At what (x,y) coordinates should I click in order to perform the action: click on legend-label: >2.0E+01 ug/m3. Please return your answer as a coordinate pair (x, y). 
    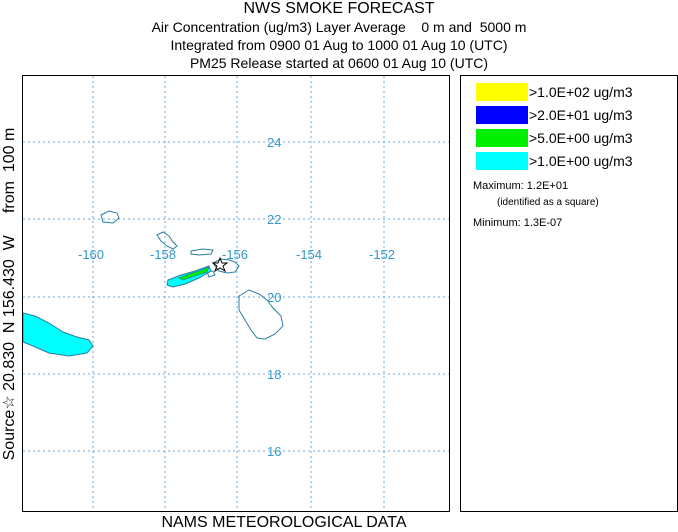
    Looking at the image, I should click on (581, 115).